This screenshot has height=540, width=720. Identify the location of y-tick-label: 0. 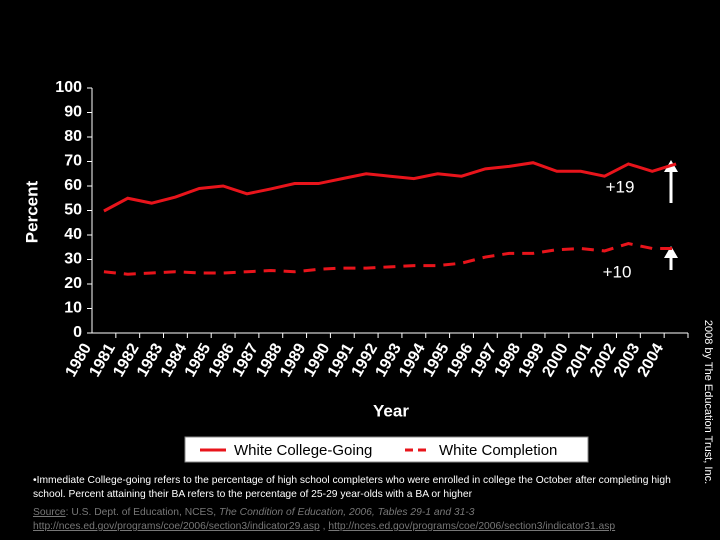
(77, 332).